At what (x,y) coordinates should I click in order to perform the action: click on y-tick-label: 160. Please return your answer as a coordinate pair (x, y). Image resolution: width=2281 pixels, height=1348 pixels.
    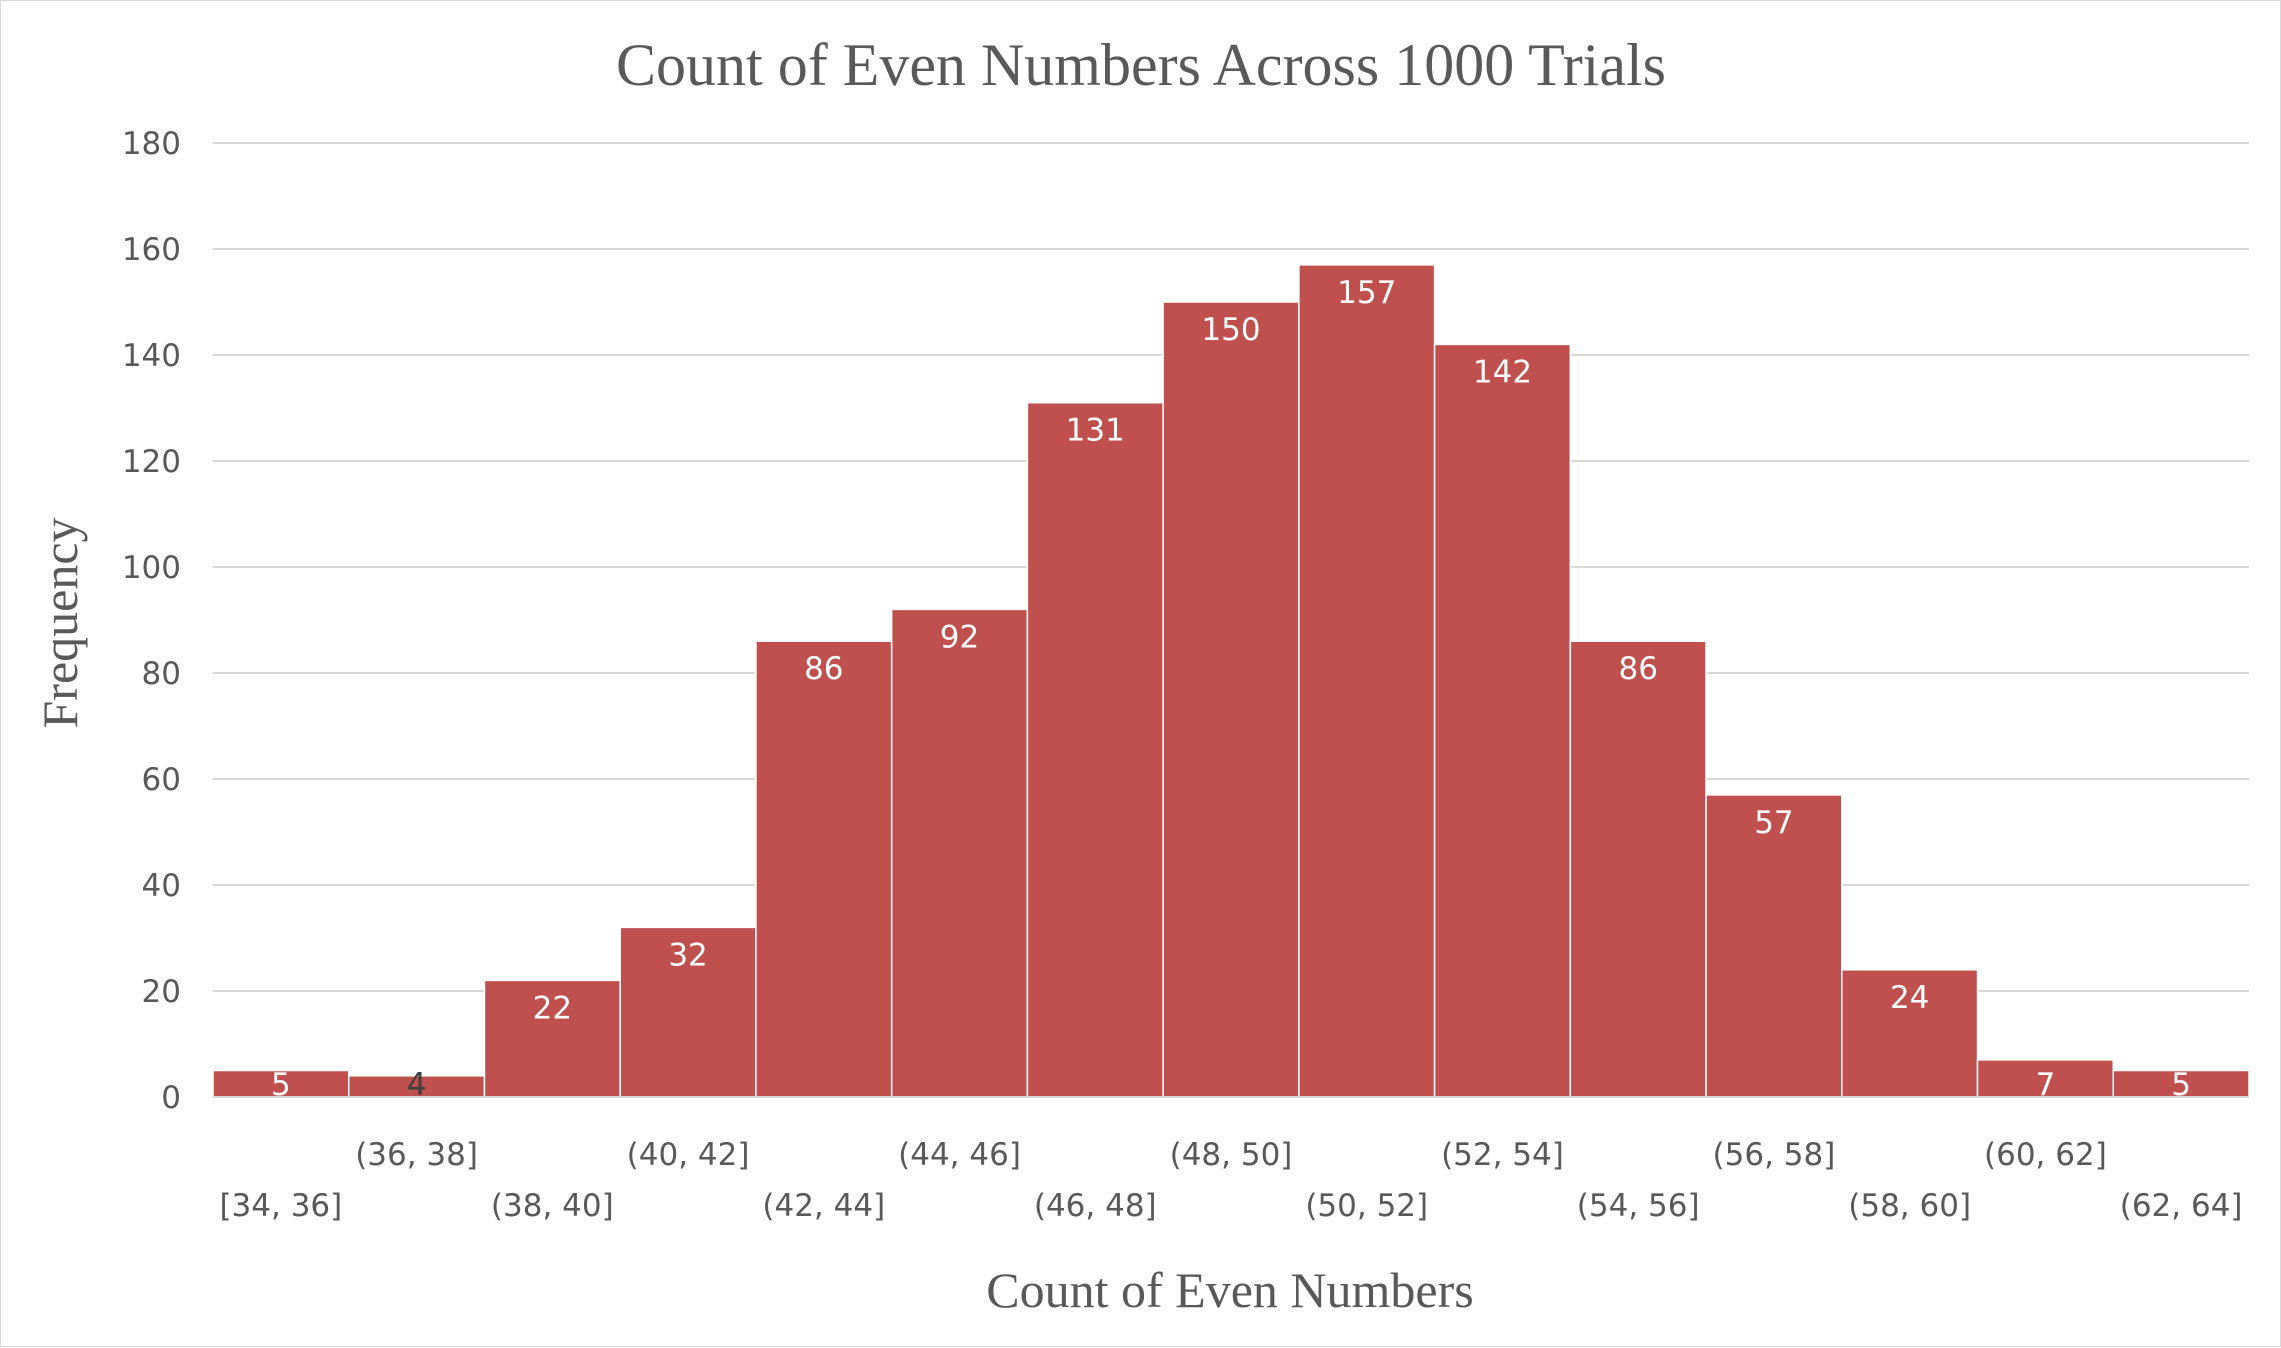
    Looking at the image, I should click on (151, 250).